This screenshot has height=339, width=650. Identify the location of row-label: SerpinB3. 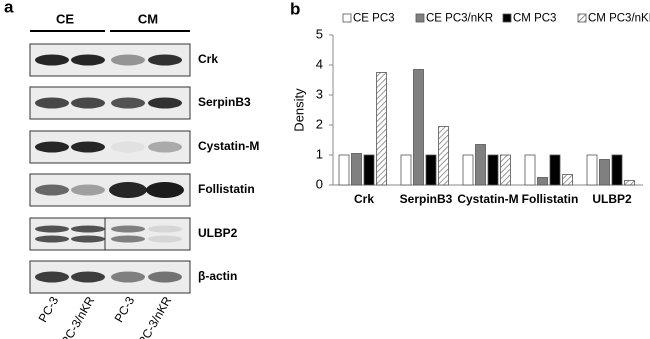
(224, 102).